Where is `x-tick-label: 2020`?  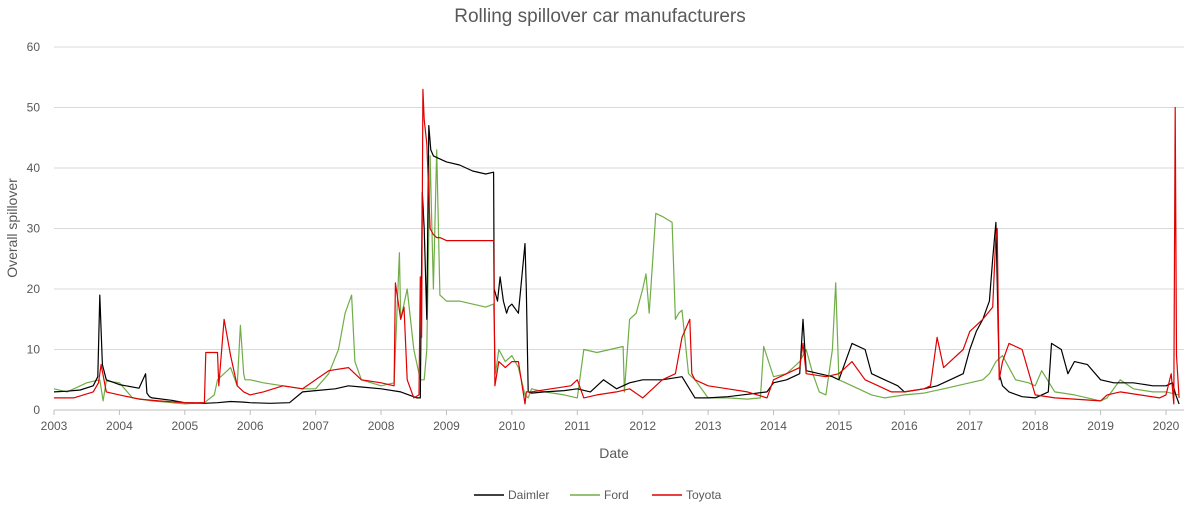
x-tick-label: 2020 is located at coordinates (1166, 426).